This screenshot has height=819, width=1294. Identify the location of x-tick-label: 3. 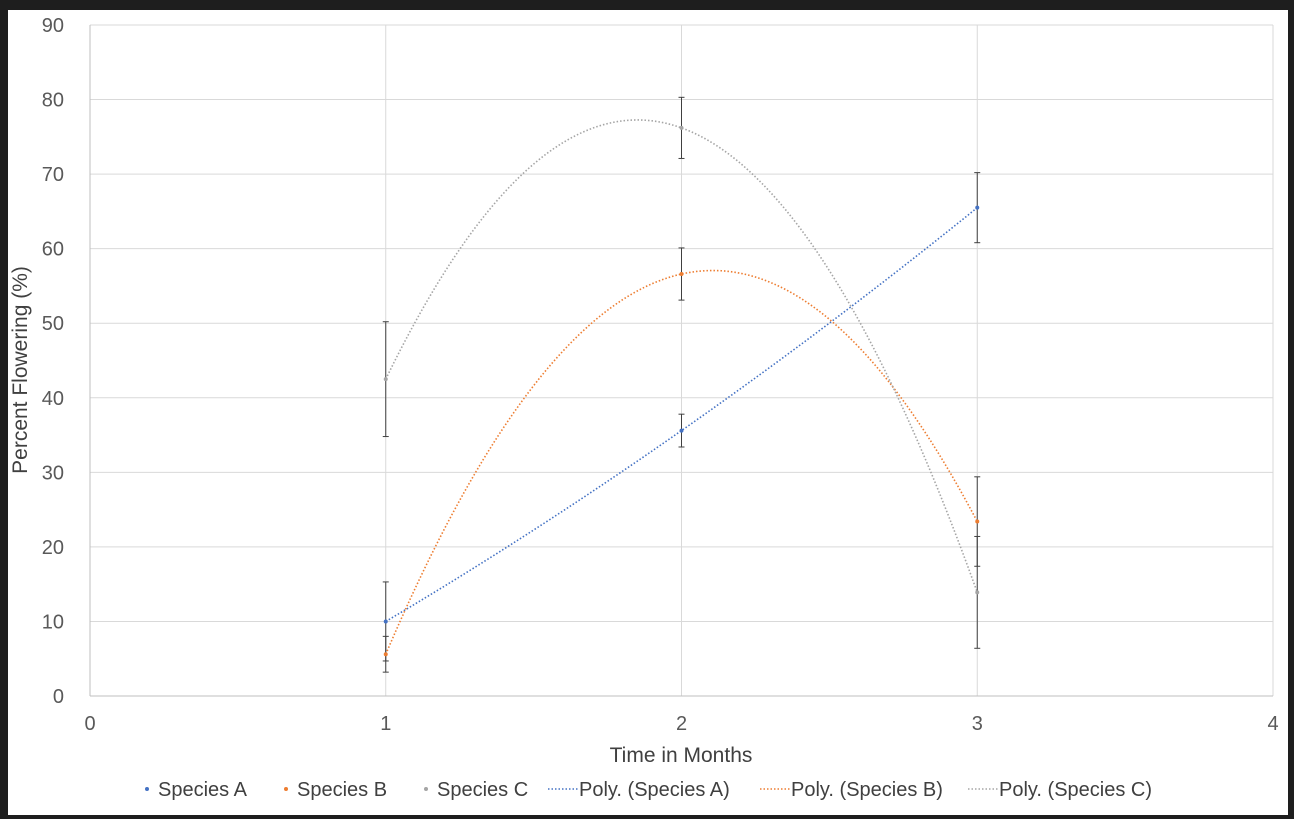
(977, 724).